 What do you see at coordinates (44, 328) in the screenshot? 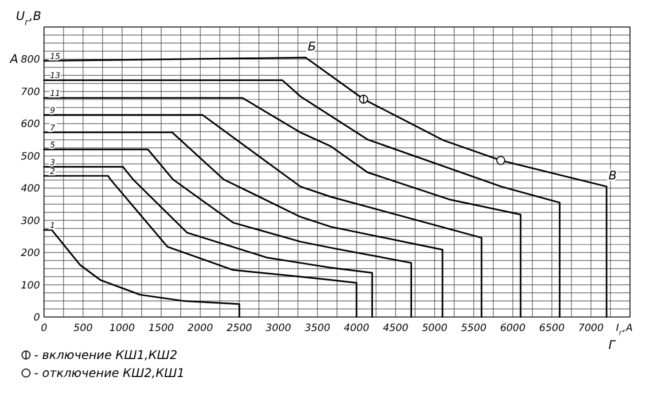
I see `x-tick-label: 0` at bounding box center [44, 328].